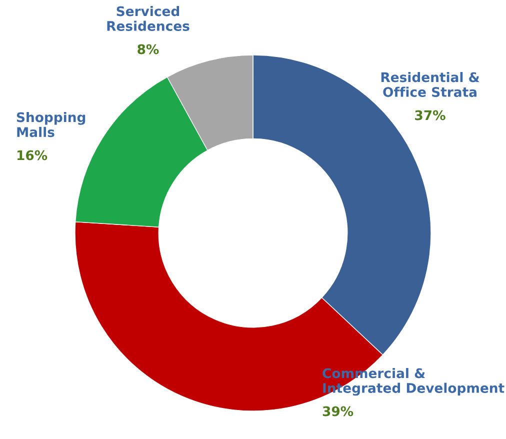 The image size is (506, 439). What do you see at coordinates (430, 84) in the screenshot?
I see `slice-label: Residential & Office Strata` at bounding box center [430, 84].